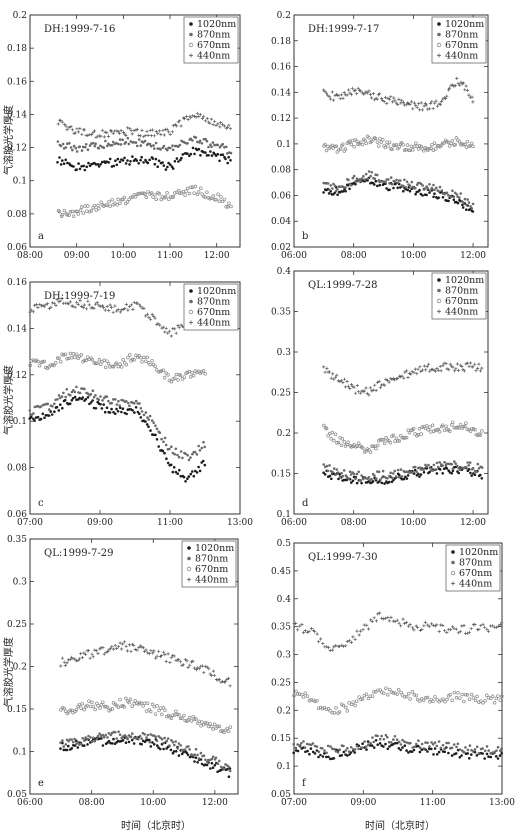 This screenshot has height=835, width=519. Describe the element at coordinates (17, 795) in the screenshot. I see `y-tick-label: 0.05` at that location.